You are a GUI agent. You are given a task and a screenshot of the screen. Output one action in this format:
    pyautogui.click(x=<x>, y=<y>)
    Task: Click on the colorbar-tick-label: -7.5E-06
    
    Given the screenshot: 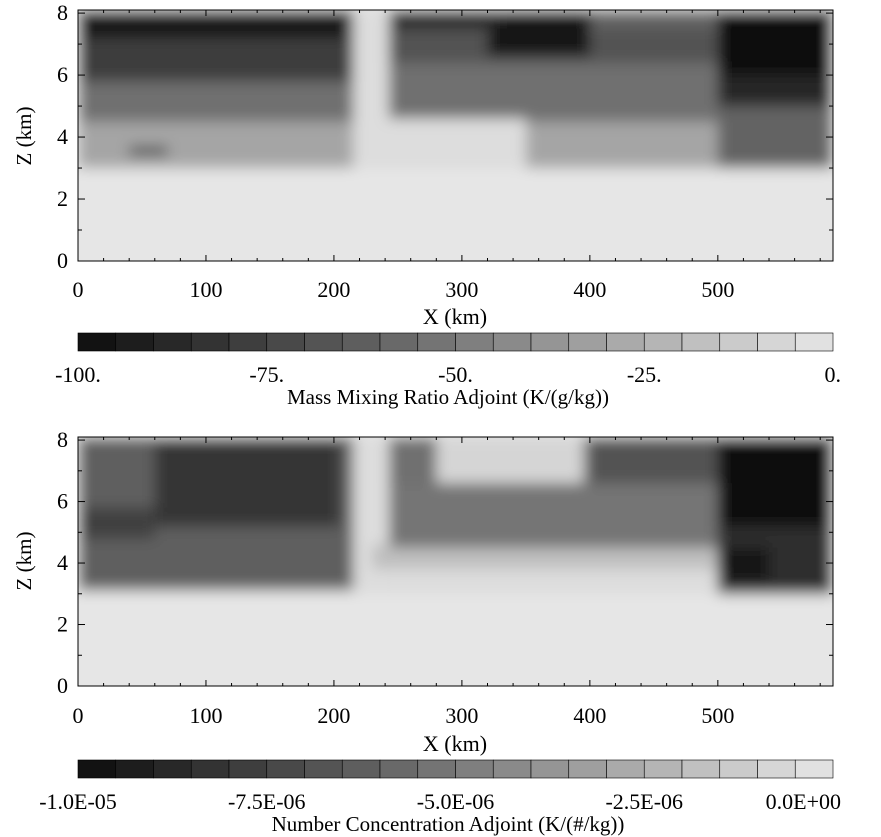 What is the action you would take?
    pyautogui.click(x=267, y=801)
    